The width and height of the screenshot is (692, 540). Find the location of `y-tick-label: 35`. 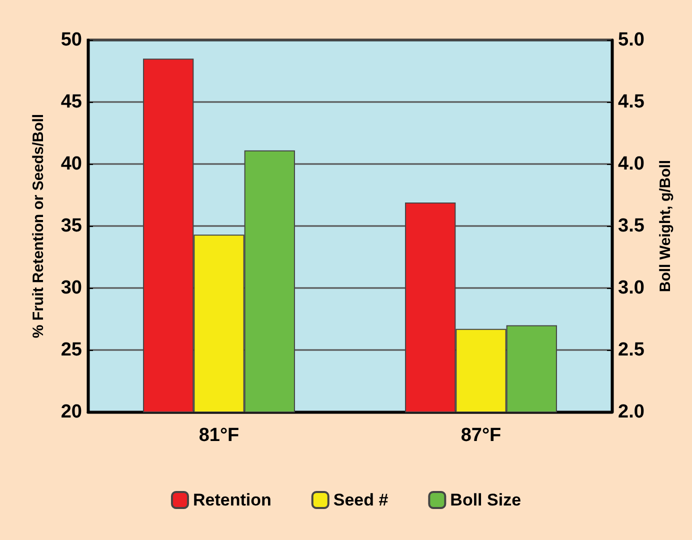

y-tick-label: 35 is located at coordinates (71, 226).